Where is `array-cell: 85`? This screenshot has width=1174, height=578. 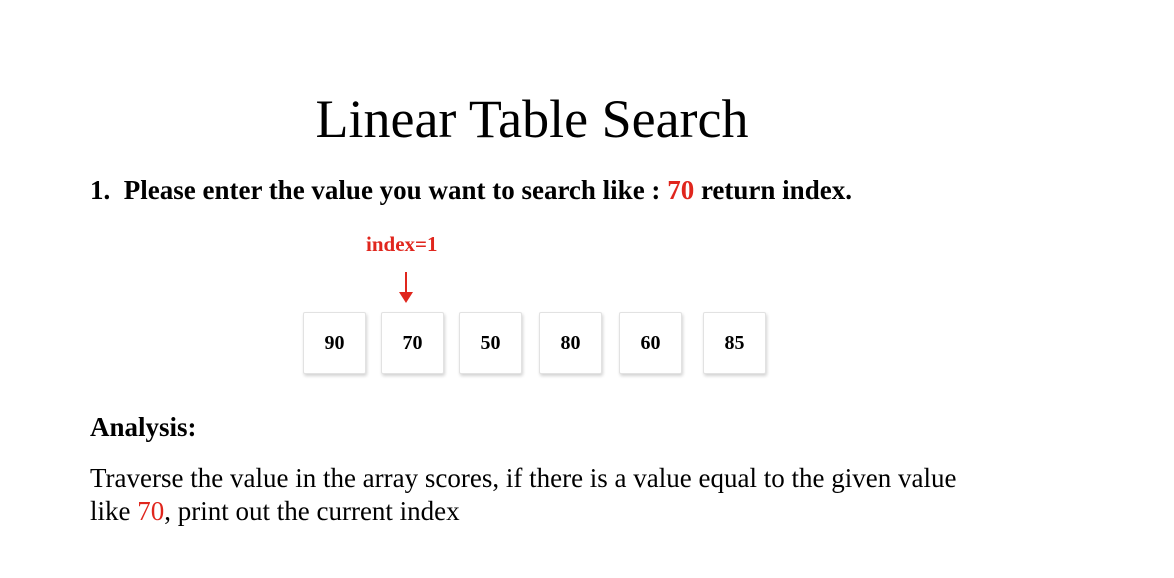 array-cell: 85 is located at coordinates (734, 343).